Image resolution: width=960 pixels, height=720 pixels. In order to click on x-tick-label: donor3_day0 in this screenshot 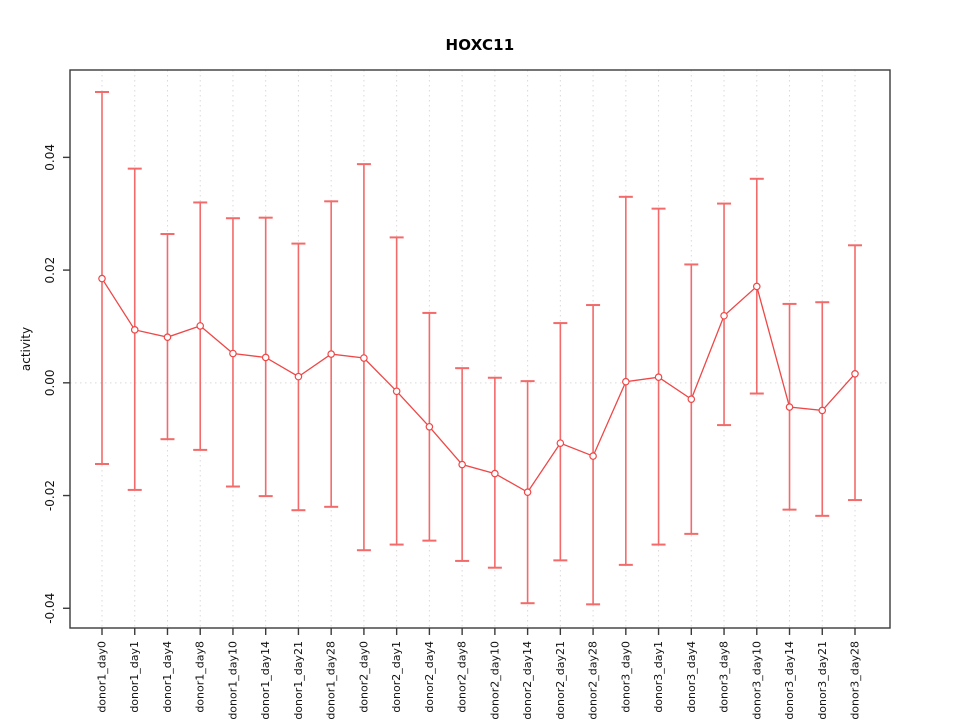, I will do `click(625, 677)`.